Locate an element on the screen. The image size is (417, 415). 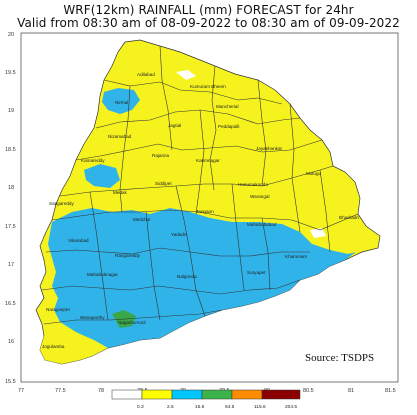
legend-threshold-label: 115.6 is located at coordinates (260, 407).